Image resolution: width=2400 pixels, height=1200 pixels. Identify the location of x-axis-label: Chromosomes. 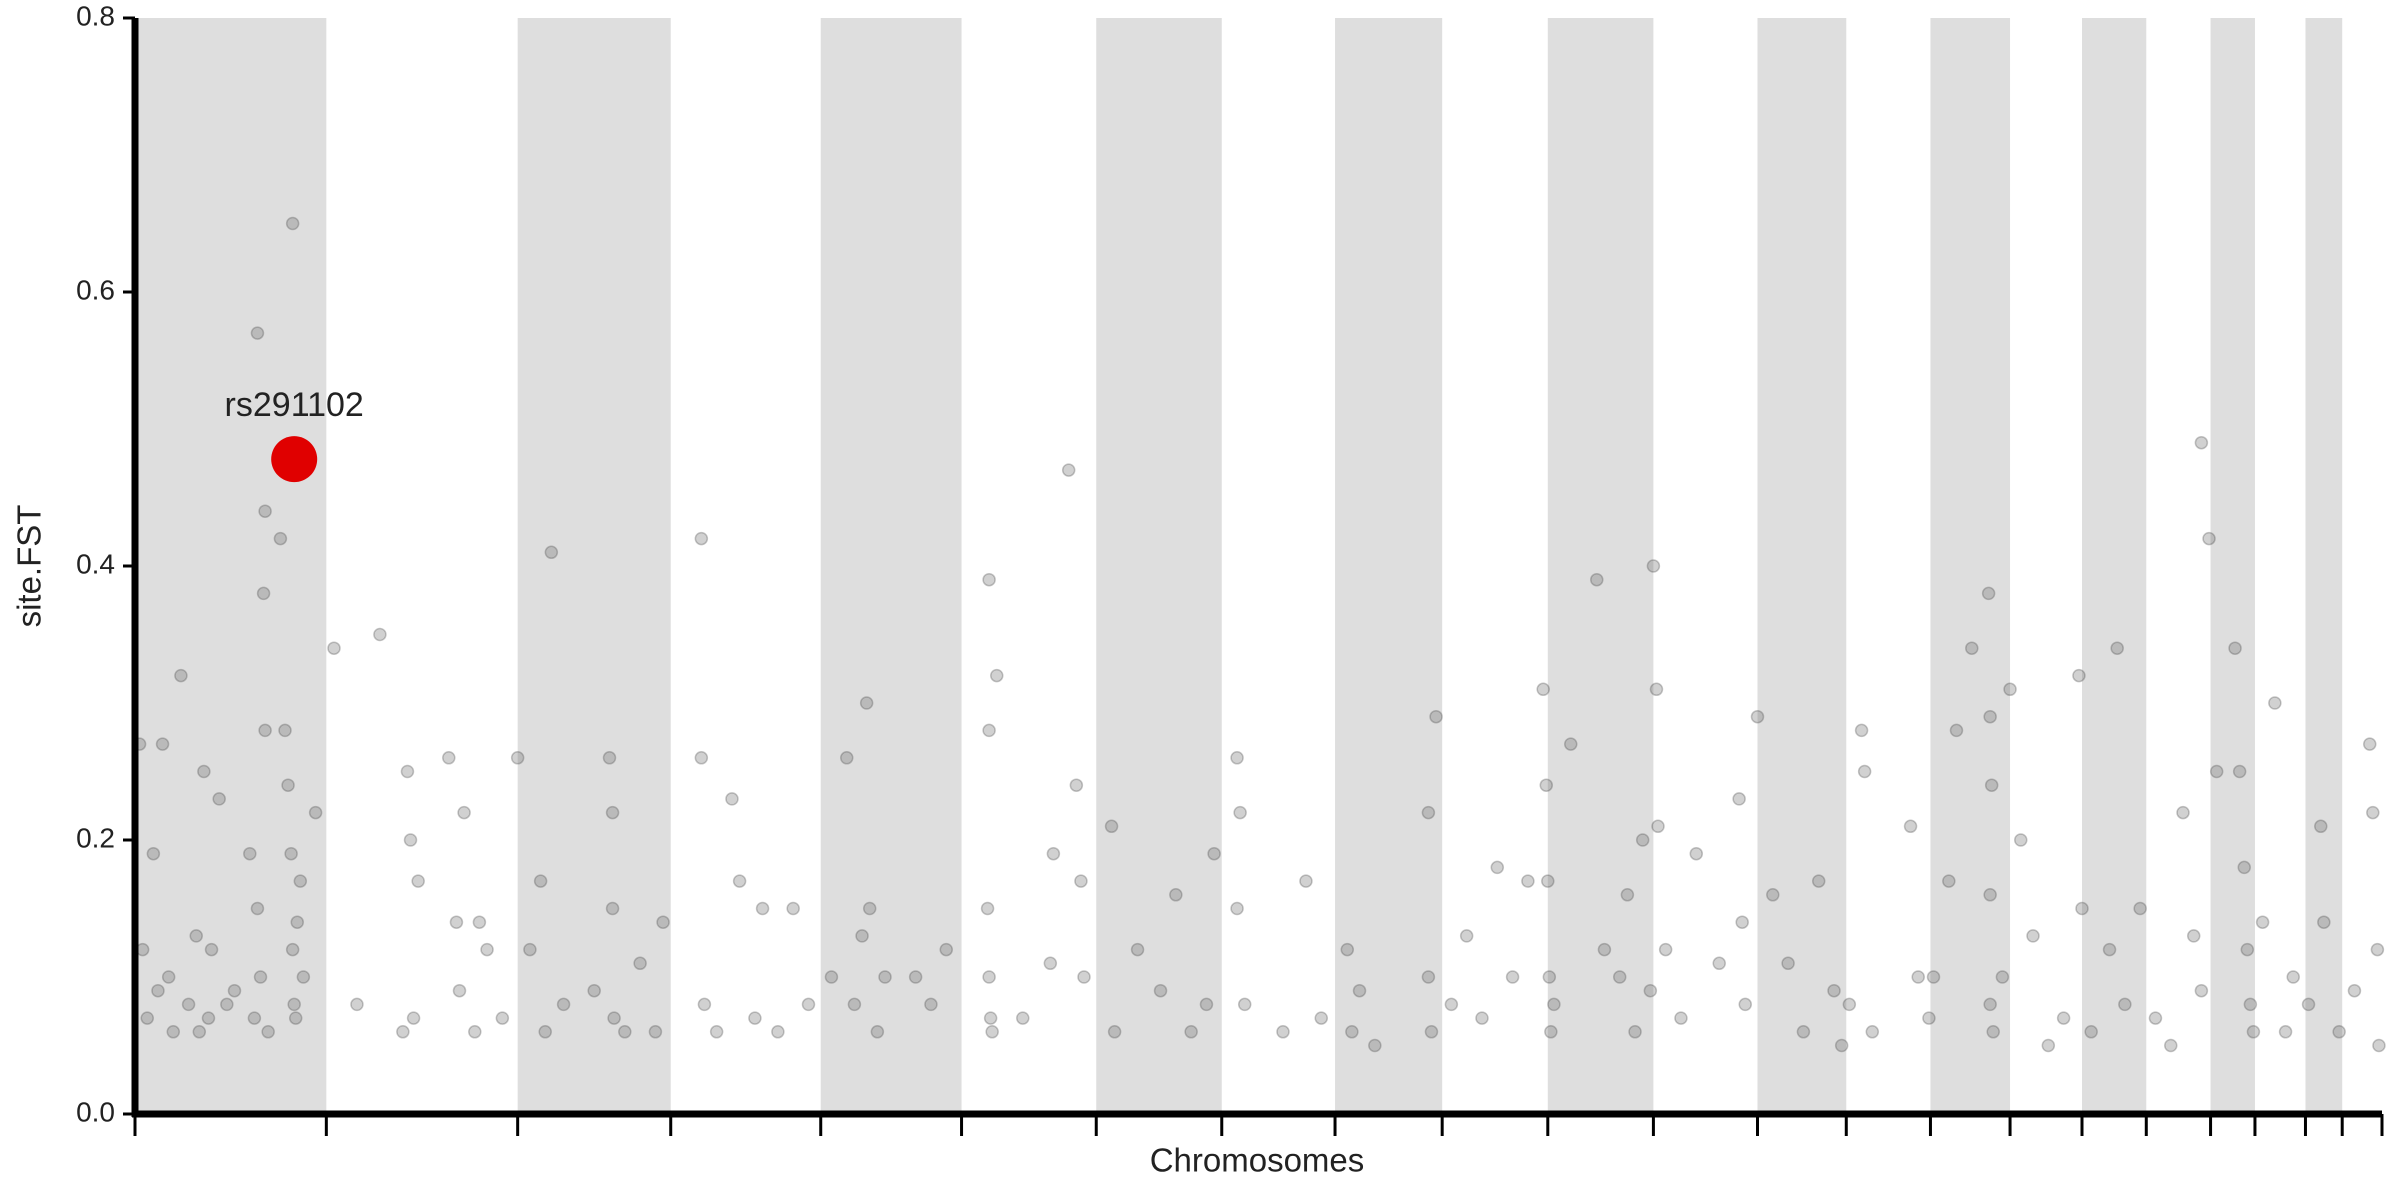
(1257, 1160).